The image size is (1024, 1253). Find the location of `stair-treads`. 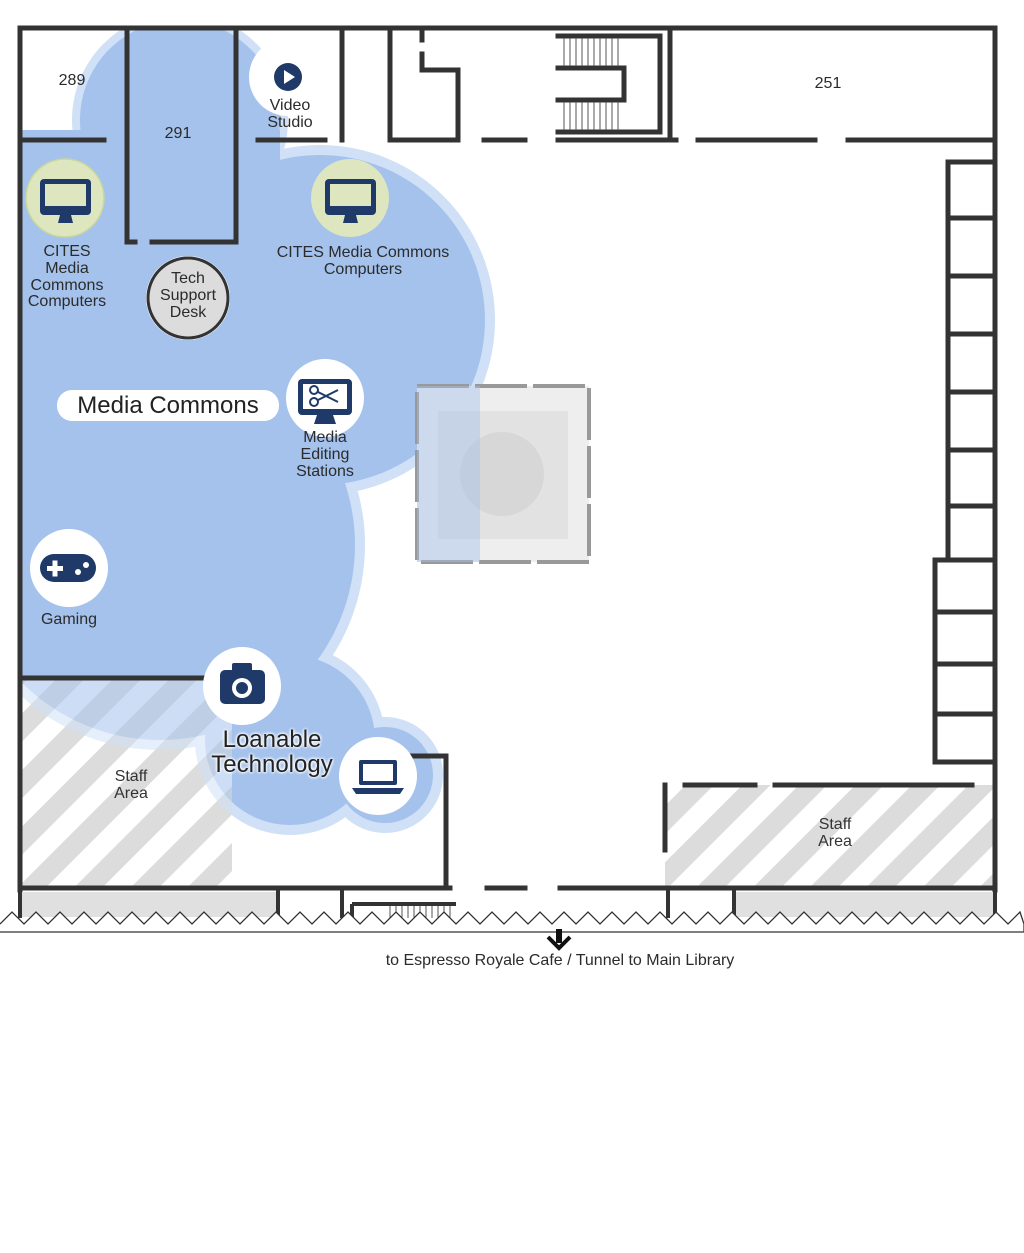

stair-treads is located at coordinates (591, 84).